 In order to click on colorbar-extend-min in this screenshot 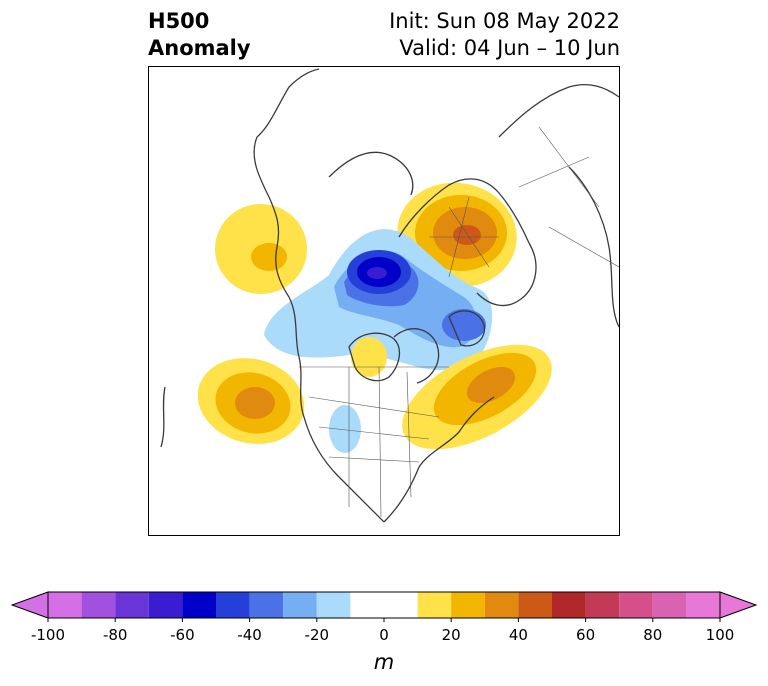, I will do `click(29, 605)`.